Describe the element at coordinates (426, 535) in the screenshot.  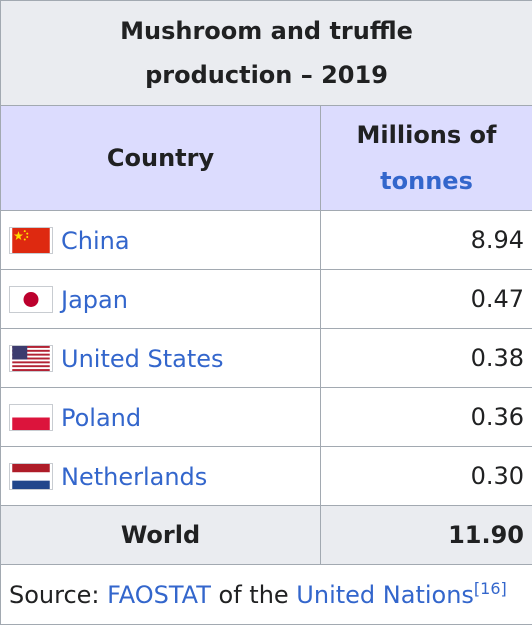
I see `world-value: 11.90` at that location.